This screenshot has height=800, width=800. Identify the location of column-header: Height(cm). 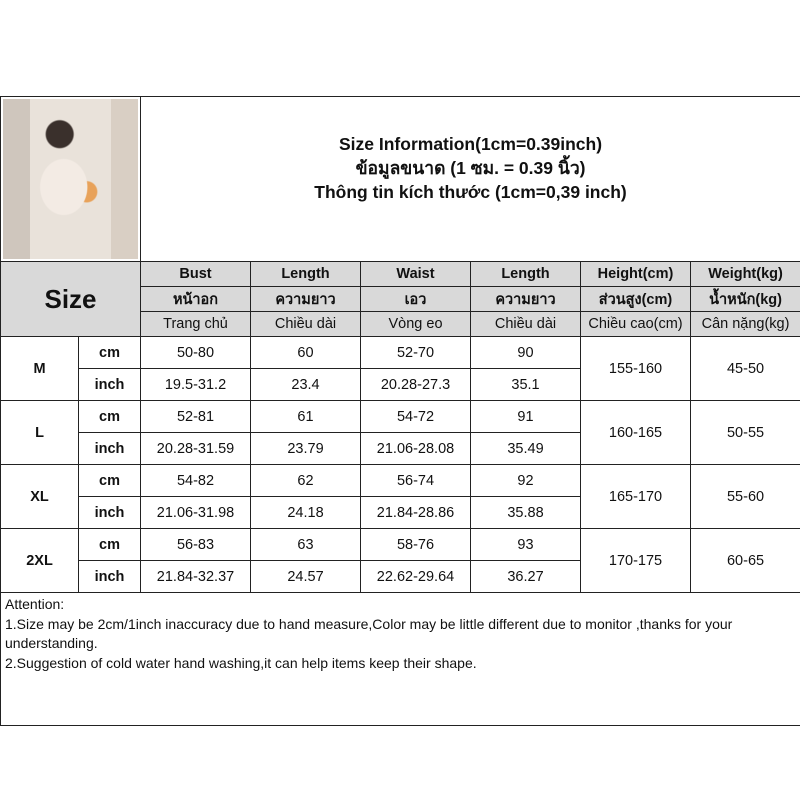
(635, 274).